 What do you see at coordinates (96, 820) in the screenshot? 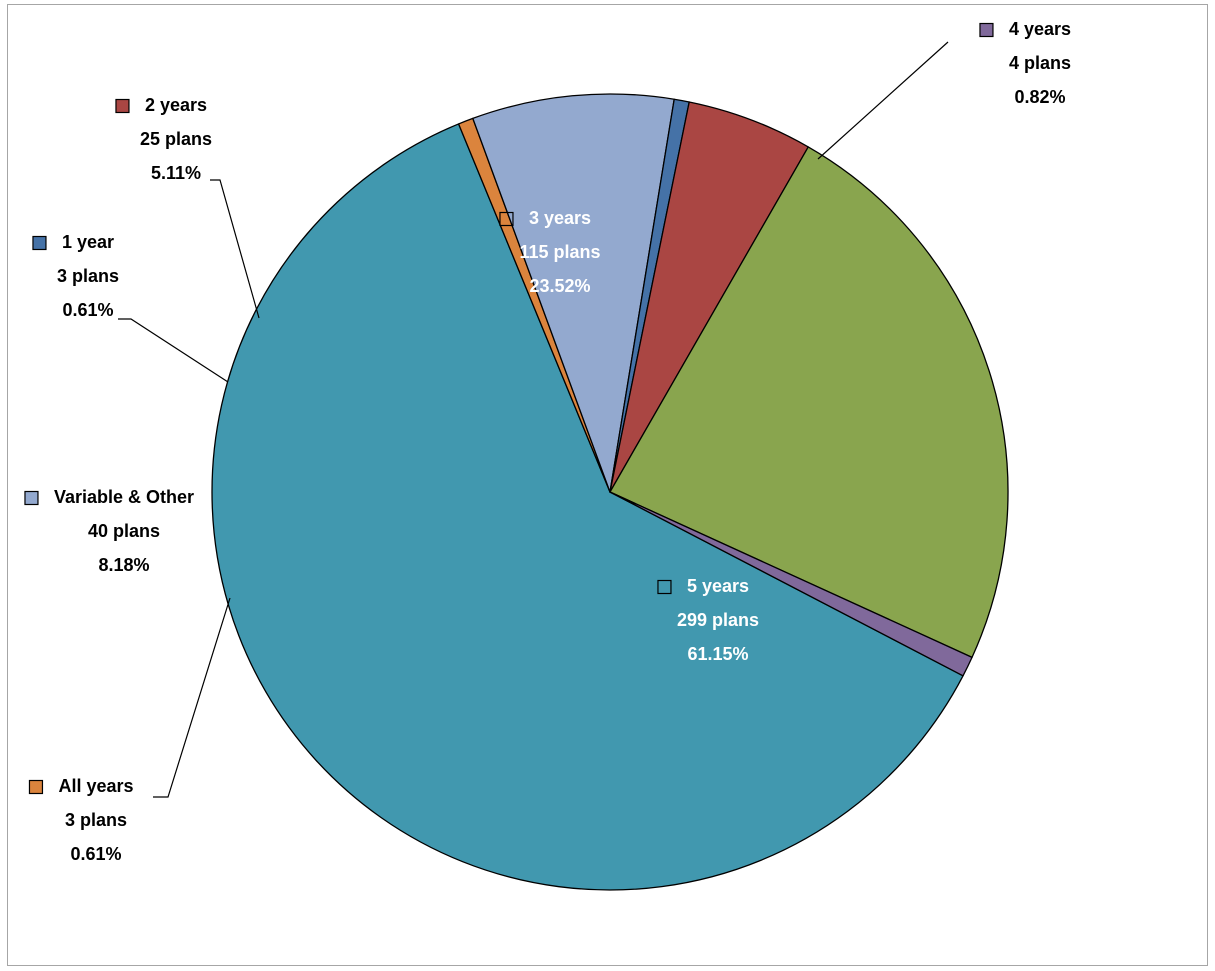
I see `label-count-all-years: 3 plans` at bounding box center [96, 820].